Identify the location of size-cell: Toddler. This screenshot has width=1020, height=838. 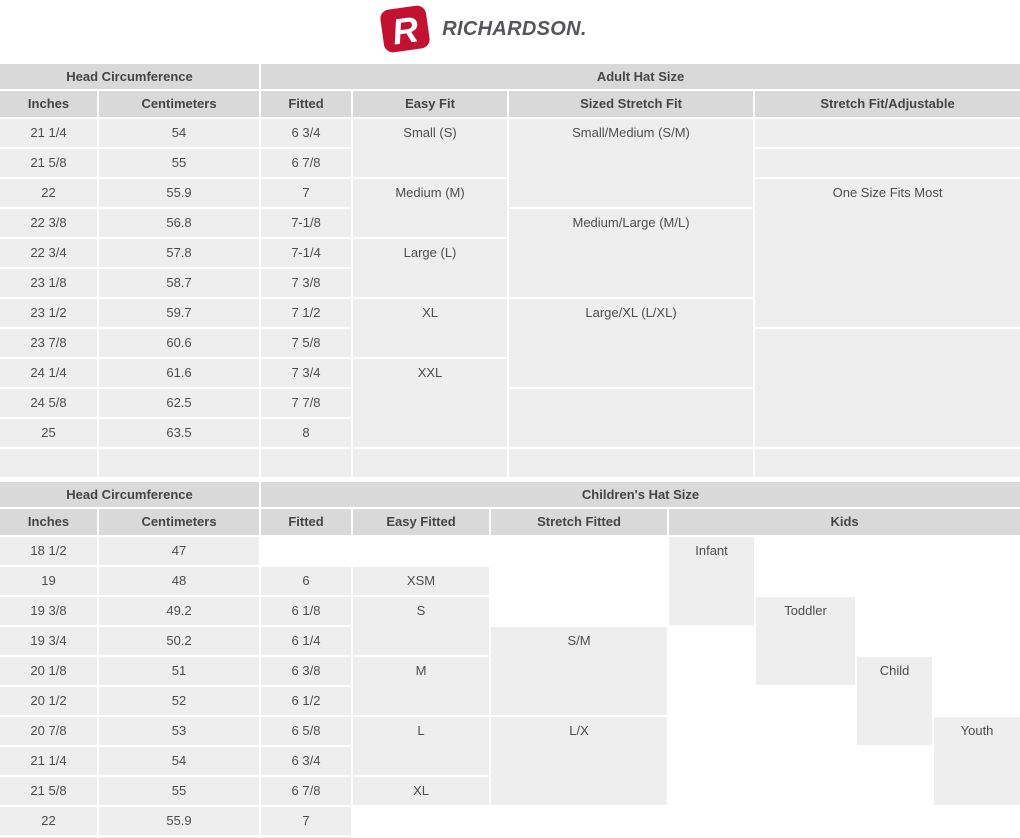
(806, 641).